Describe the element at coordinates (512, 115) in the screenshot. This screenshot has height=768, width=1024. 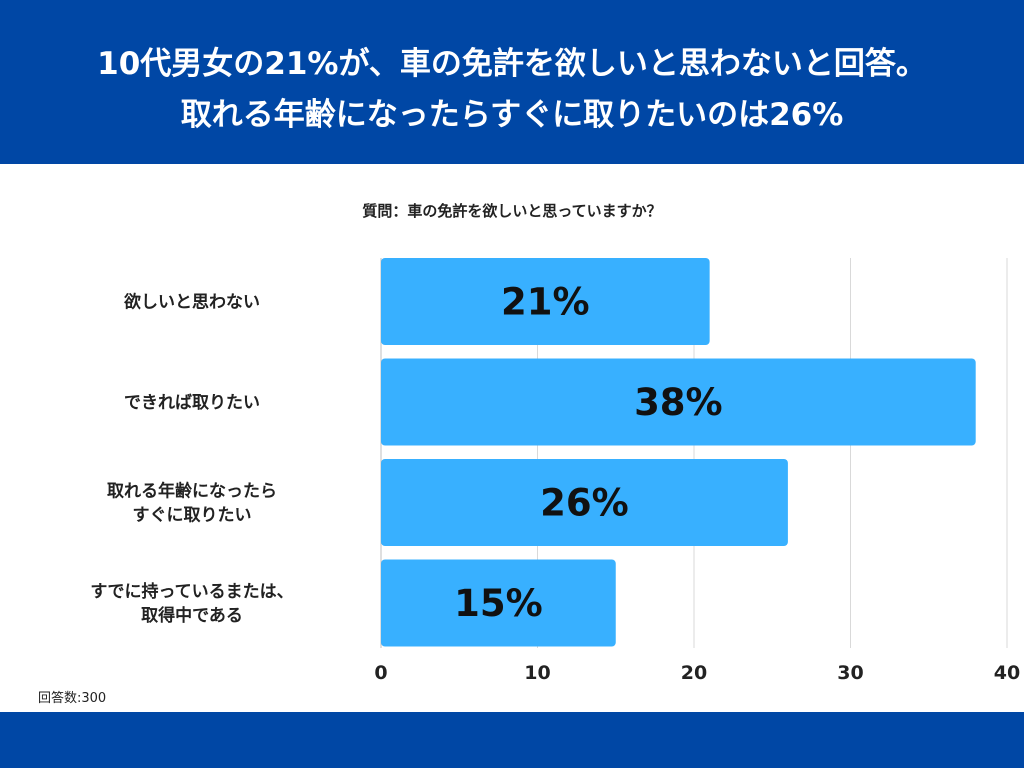
I see `headline-line-2: 取れる年齢になったらすぐに取りたいのは26%` at that location.